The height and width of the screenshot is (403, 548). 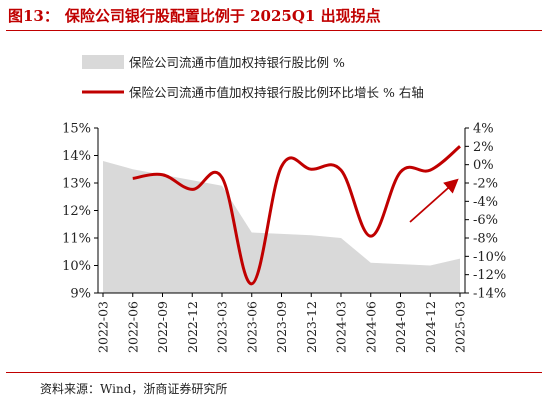 I want to click on x-tick-label: 2023-06, so click(x=251, y=327).